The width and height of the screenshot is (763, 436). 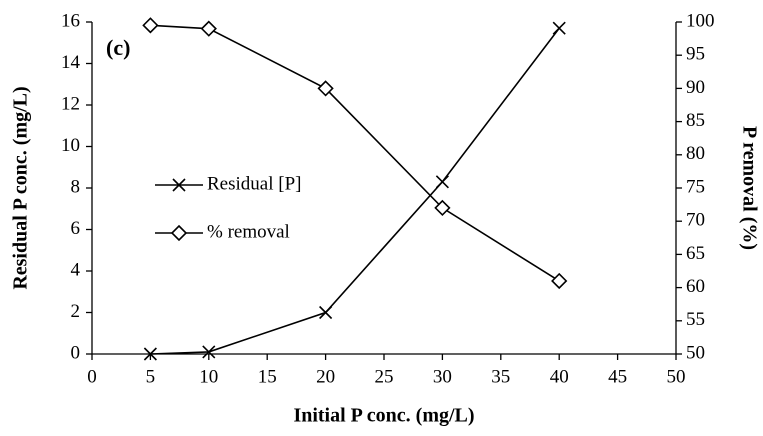 What do you see at coordinates (695, 253) in the screenshot?
I see `y2-tick-label: 65` at bounding box center [695, 253].